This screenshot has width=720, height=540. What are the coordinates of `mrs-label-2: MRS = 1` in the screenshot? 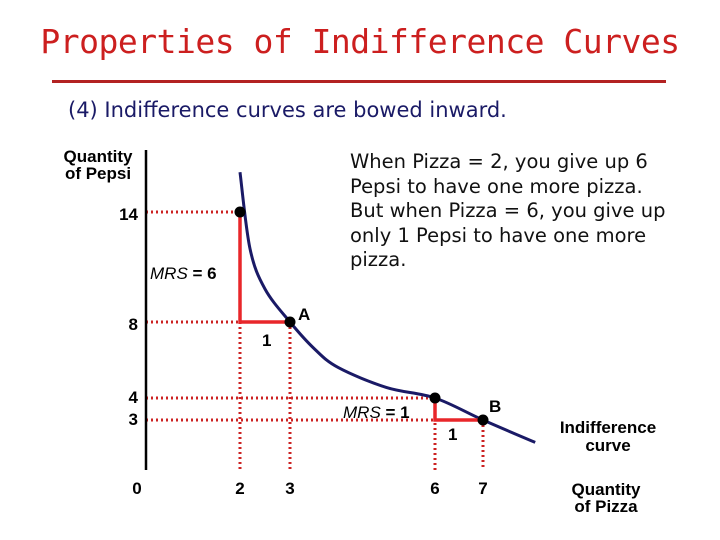 It's located at (376, 412).